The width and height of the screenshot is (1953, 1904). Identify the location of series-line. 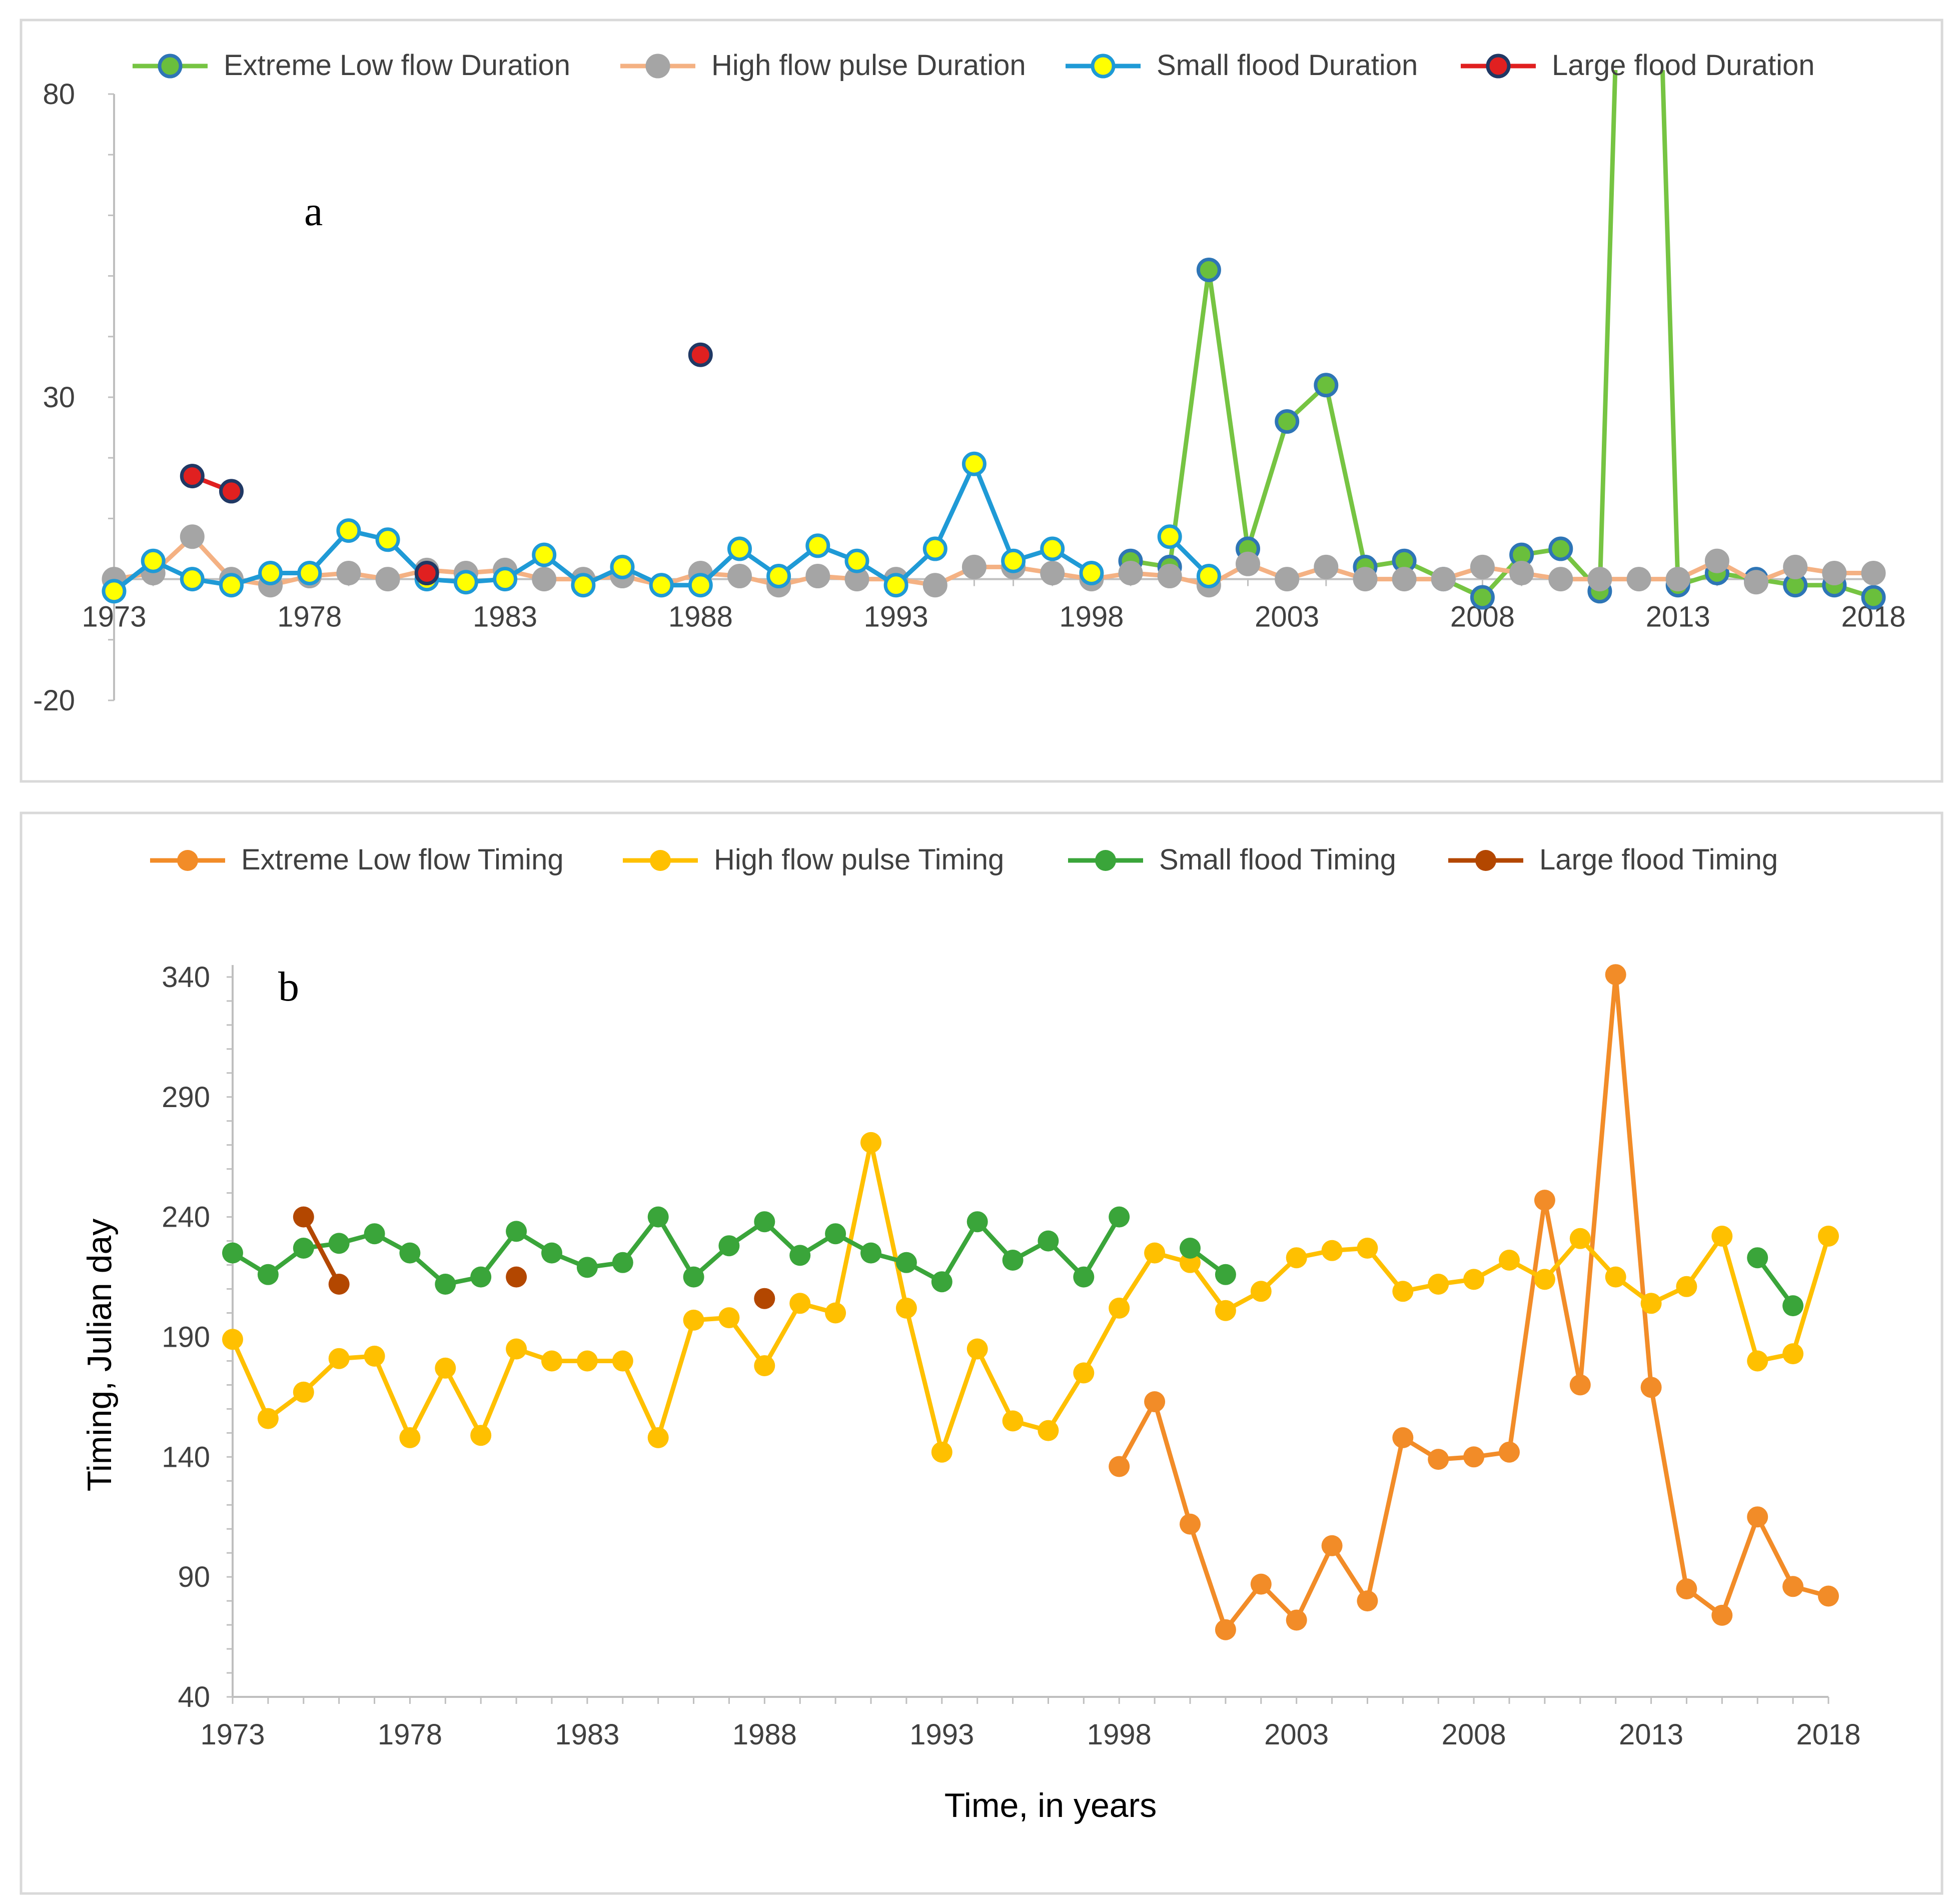
(1030, 1297).